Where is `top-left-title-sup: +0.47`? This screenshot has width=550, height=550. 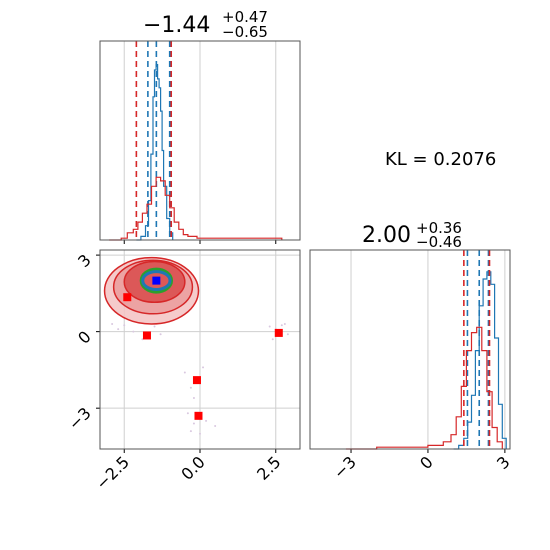 top-left-title-sup: +0.47 is located at coordinates (245, 17).